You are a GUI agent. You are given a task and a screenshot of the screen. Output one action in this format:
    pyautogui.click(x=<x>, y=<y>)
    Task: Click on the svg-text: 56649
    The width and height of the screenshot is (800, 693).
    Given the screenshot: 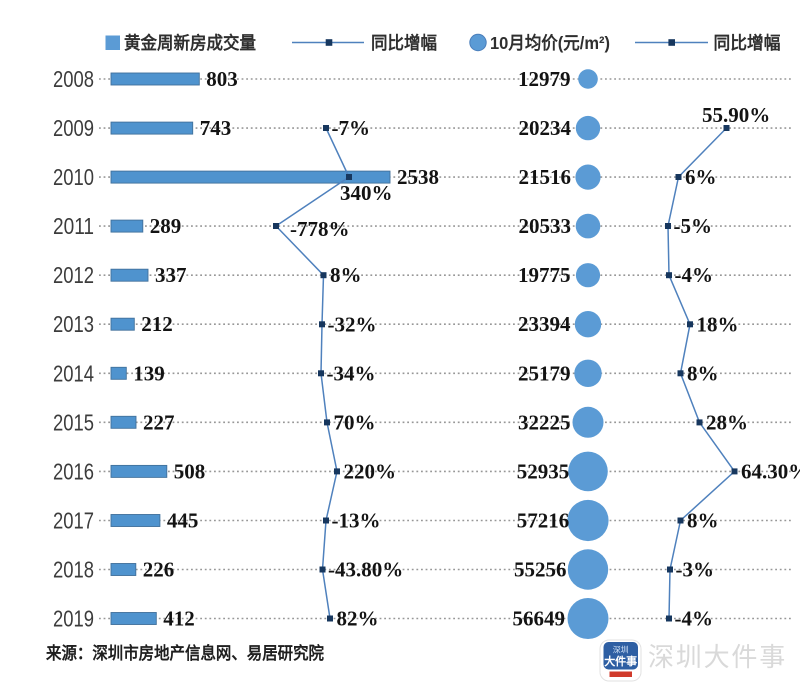 What is the action you would take?
    pyautogui.click(x=539, y=619)
    